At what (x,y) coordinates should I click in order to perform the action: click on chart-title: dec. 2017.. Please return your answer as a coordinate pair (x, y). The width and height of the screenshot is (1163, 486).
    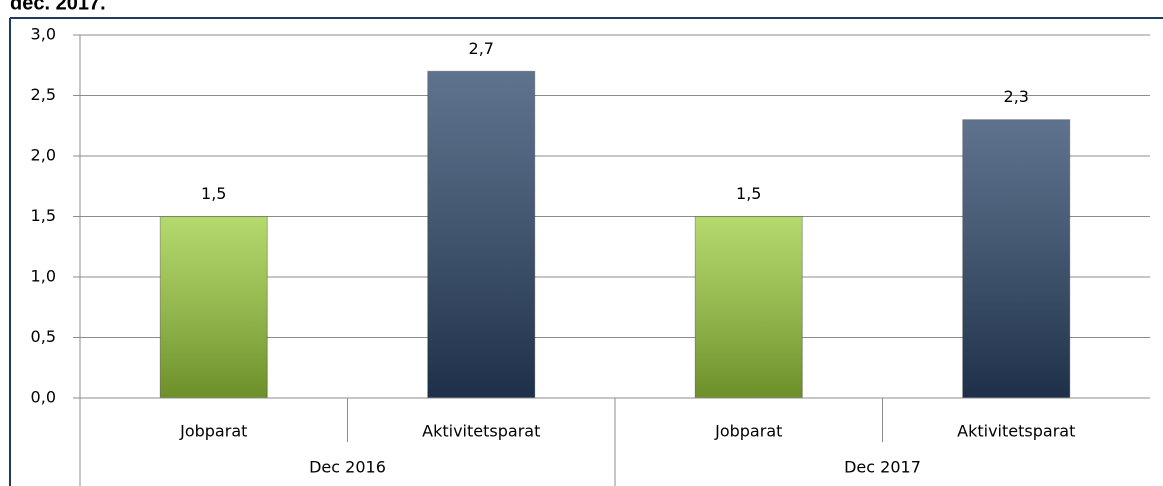
    Looking at the image, I should click on (58, 7).